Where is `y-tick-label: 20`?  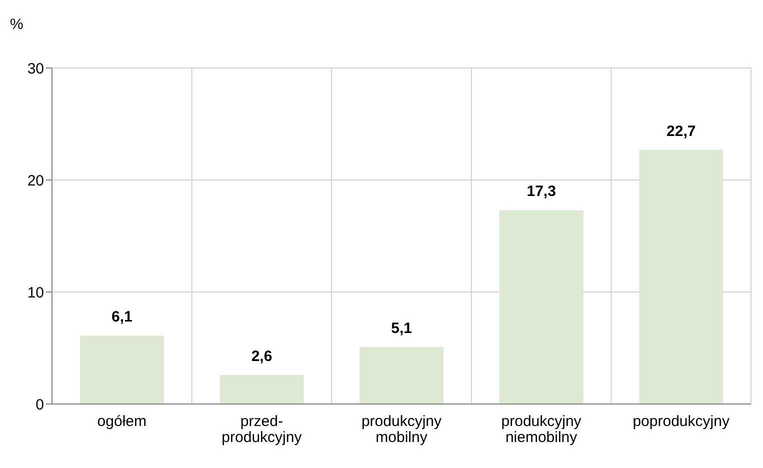 y-tick-label: 20 is located at coordinates (35, 181).